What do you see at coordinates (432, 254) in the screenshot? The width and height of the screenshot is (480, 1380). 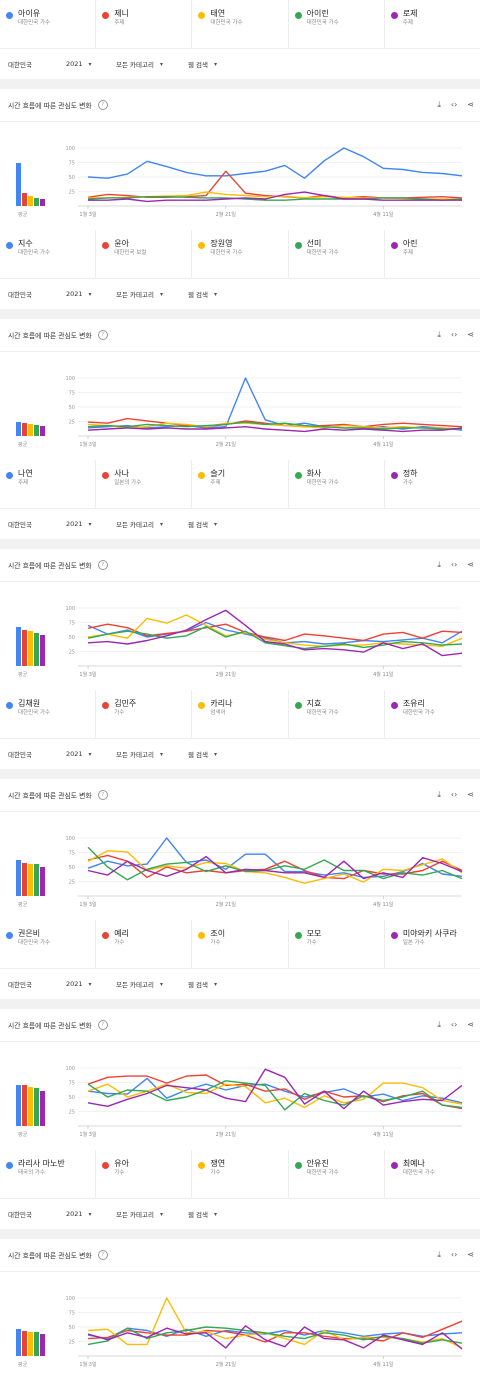 I see `legend-item: 아린 주제` at bounding box center [432, 254].